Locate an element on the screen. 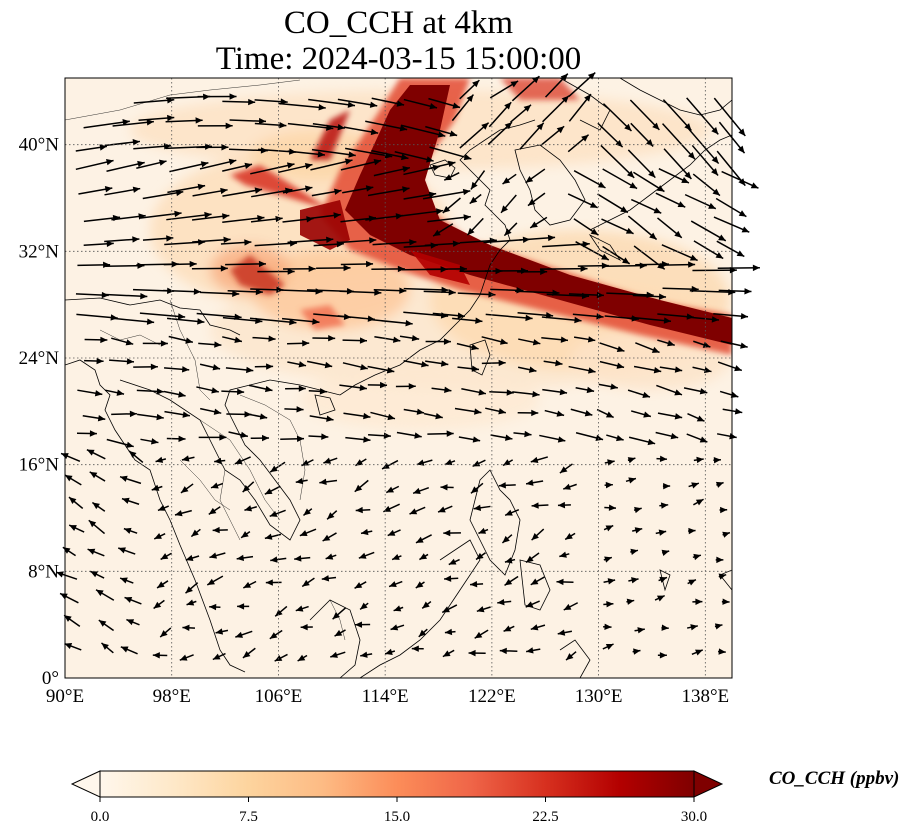 The image size is (921, 836). x-tick-label: 106°E is located at coordinates (279, 696).